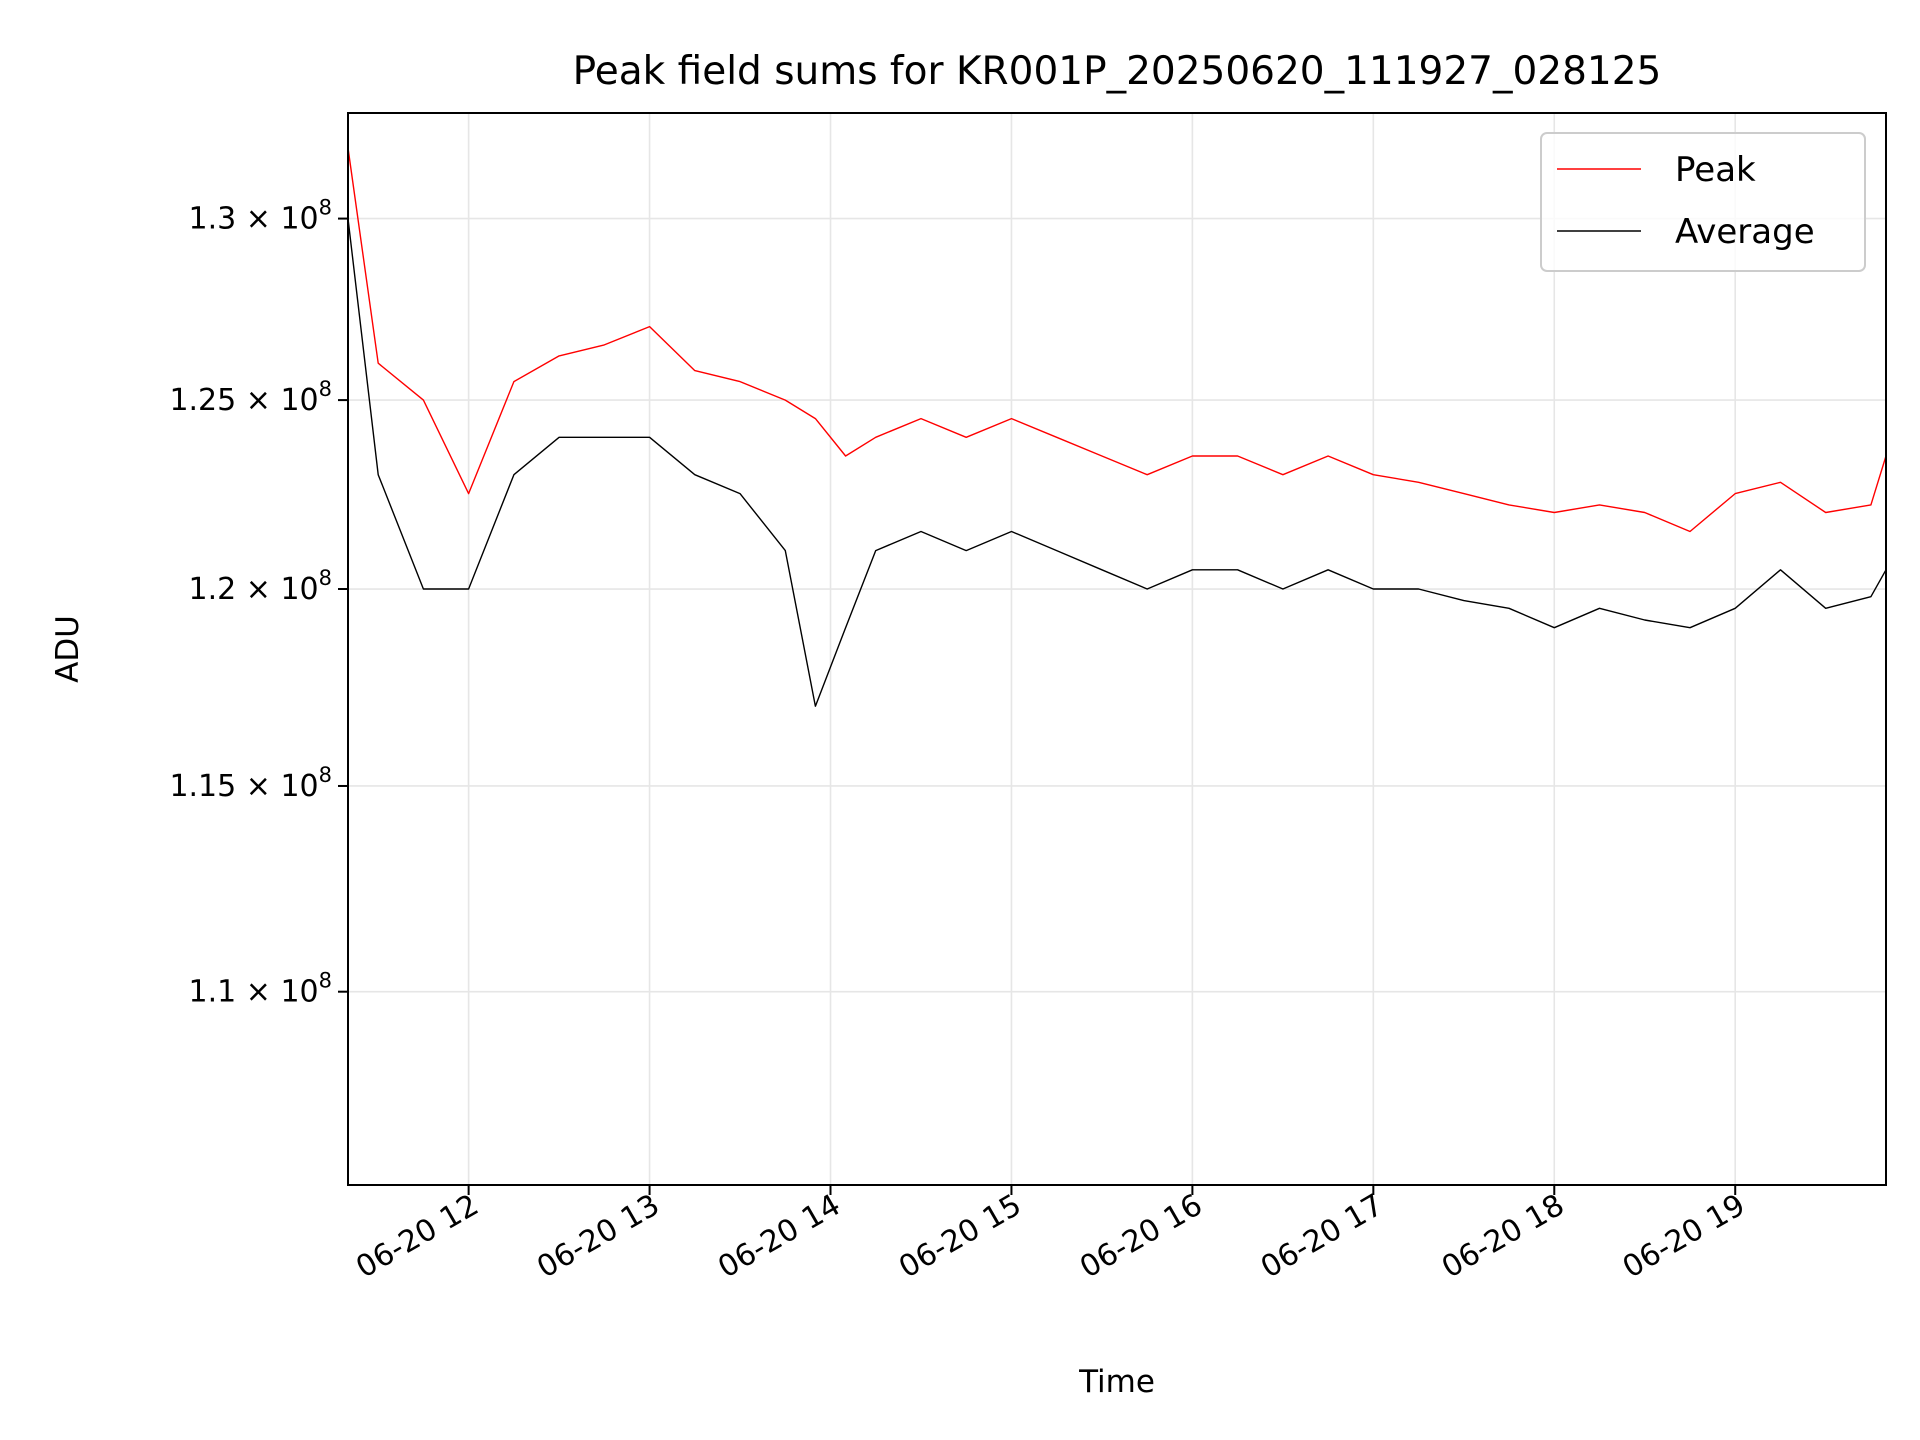 The height and width of the screenshot is (1440, 1920). I want to click on x-axis-label: Time, so click(1116, 1382).